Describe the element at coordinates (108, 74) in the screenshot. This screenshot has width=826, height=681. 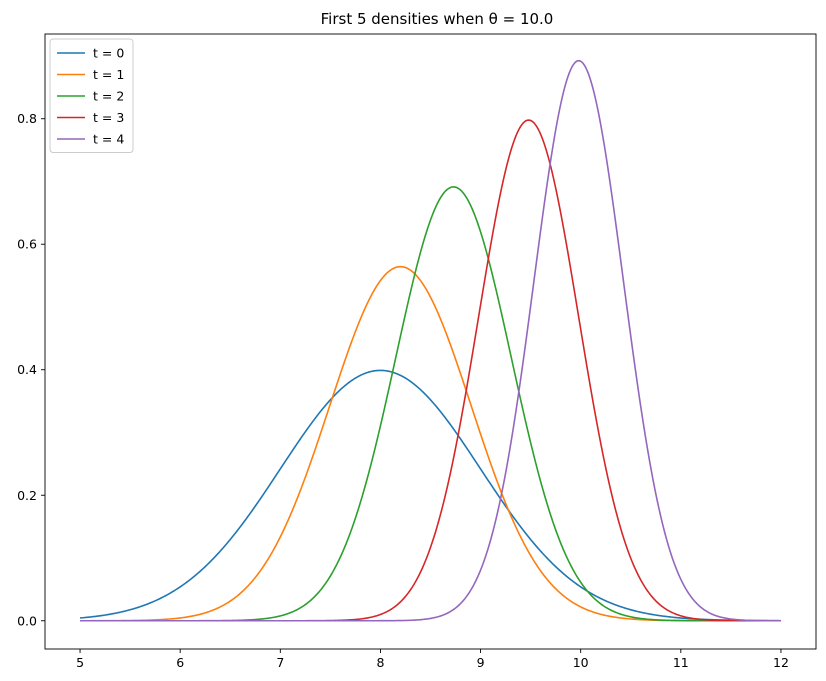
I see `legend-label-t1: t = 1` at that location.